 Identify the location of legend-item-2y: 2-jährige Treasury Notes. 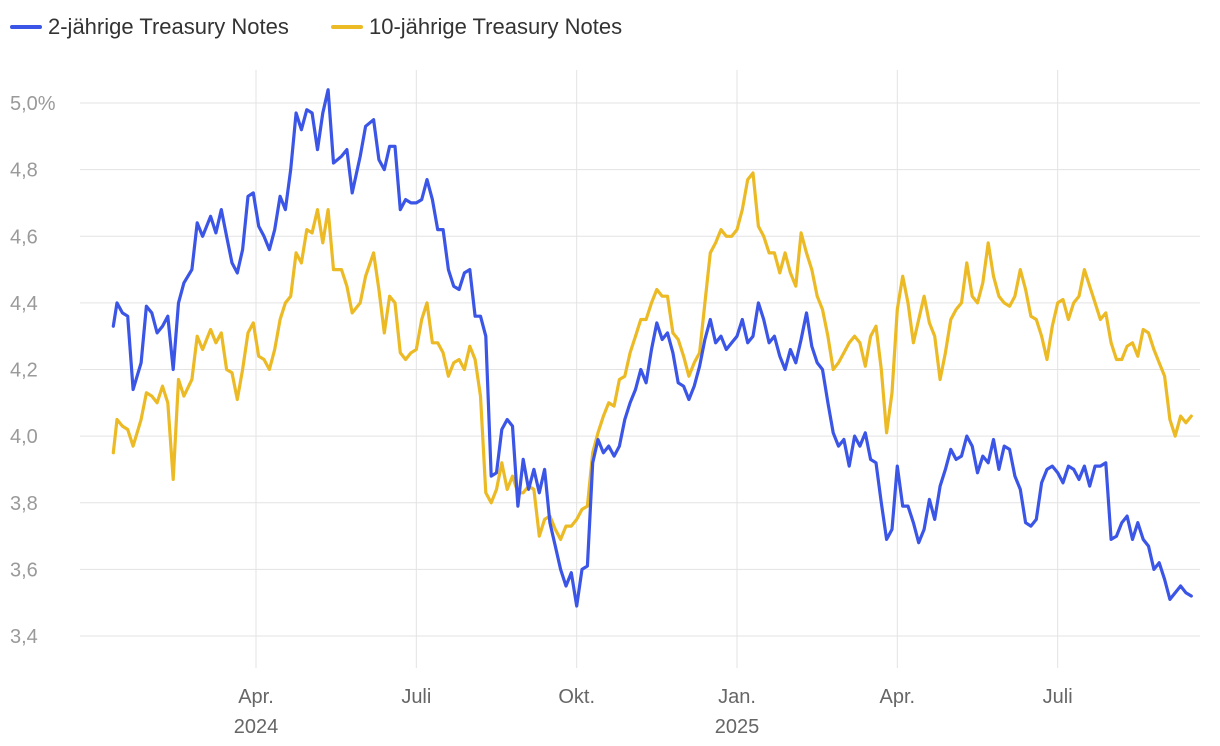
(149, 26).